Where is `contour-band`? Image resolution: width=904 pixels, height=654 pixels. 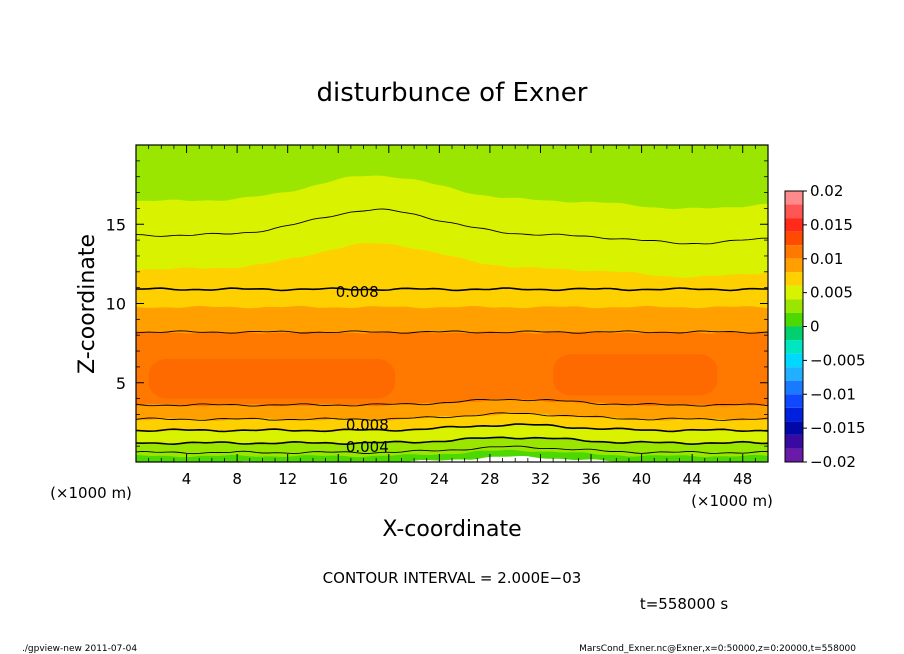 contour-band is located at coordinates (452, 319).